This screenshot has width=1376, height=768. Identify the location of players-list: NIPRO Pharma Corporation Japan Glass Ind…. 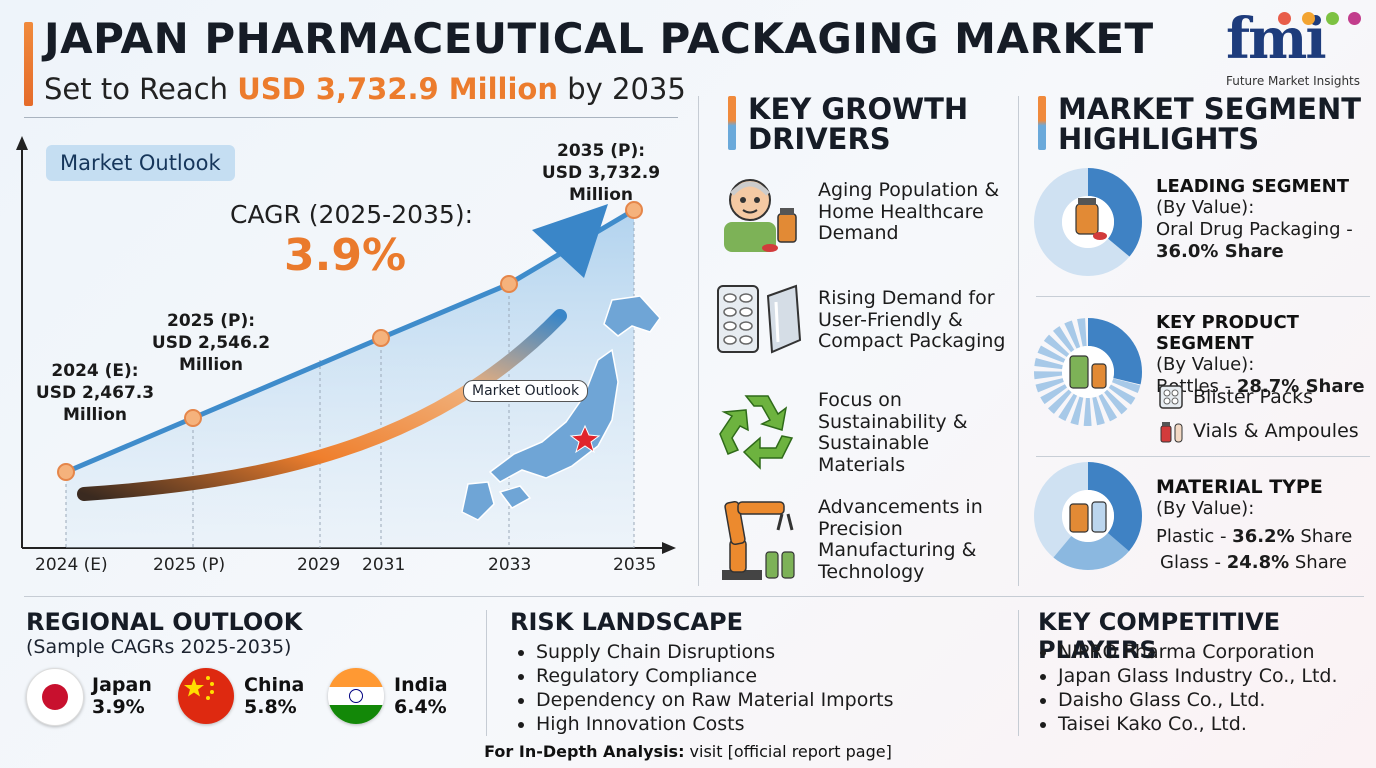
(1187, 688).